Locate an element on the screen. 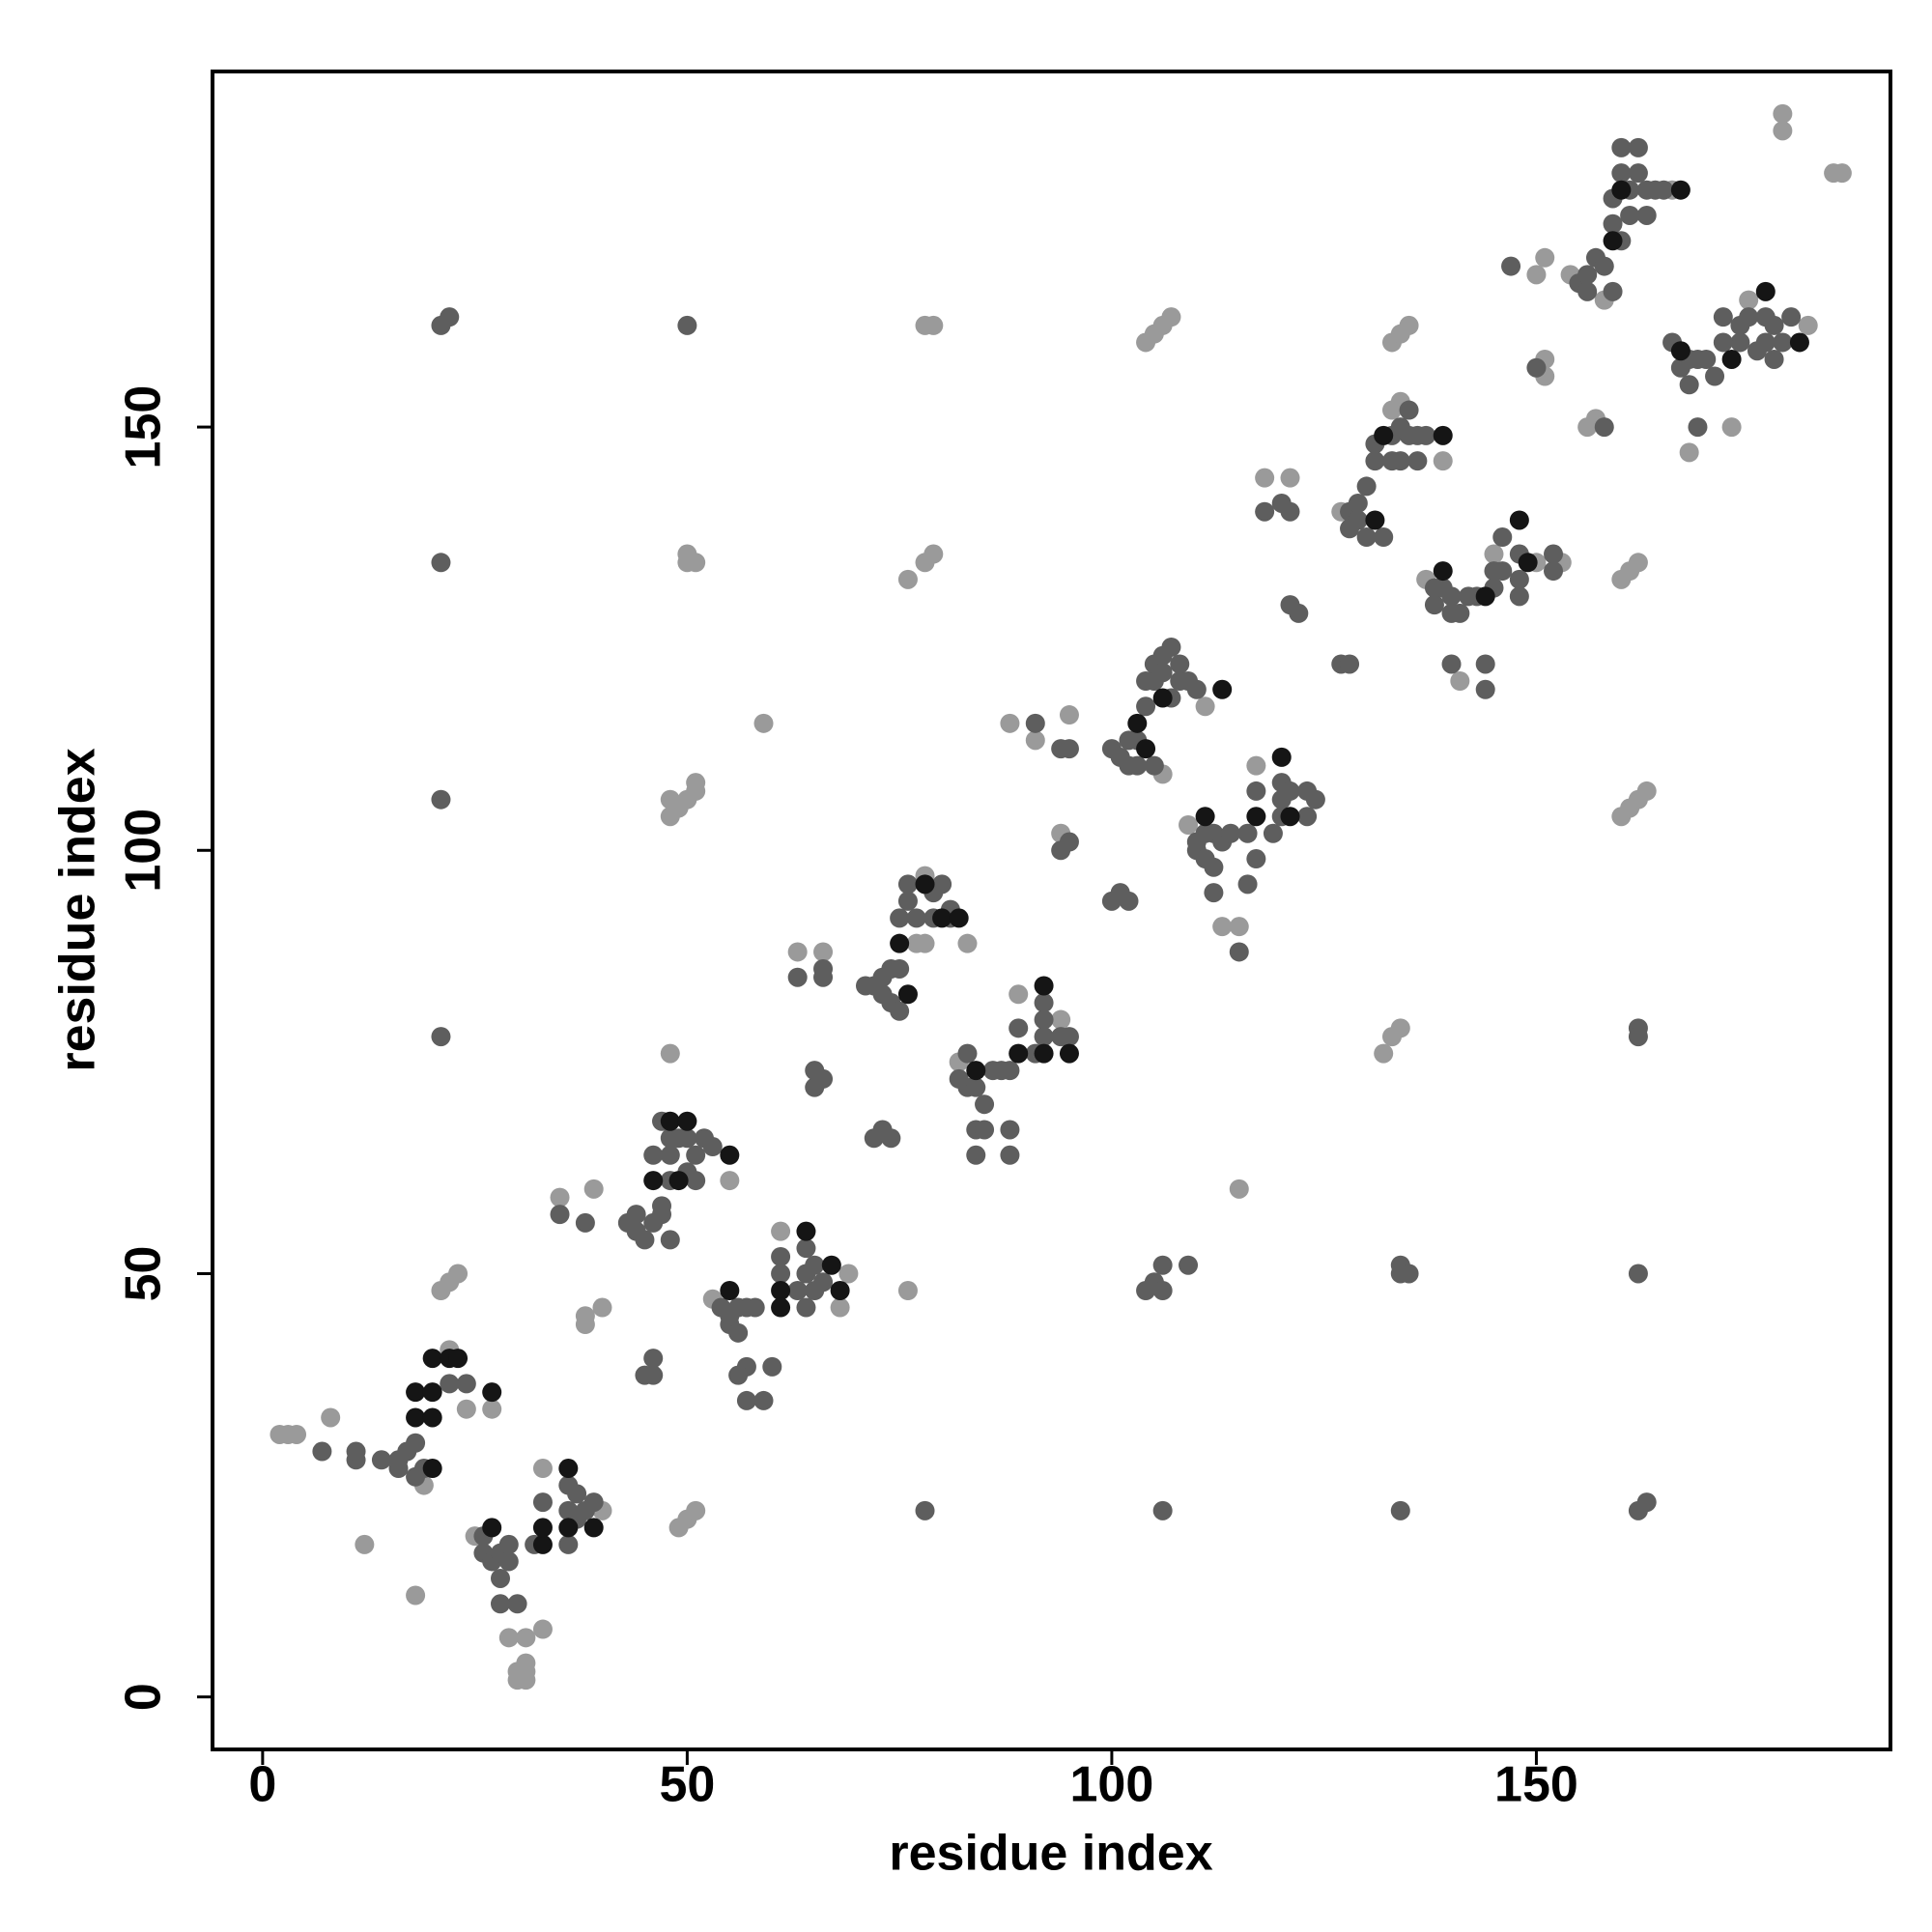 Image resolution: width=1932 pixels, height=1932 pixels. x-tick-label: 50 is located at coordinates (687, 1785).